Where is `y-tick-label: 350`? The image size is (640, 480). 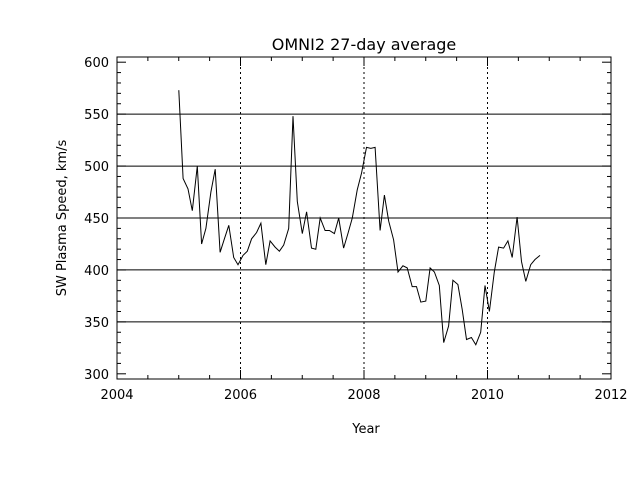 y-tick-label: 350 is located at coordinates (96, 323).